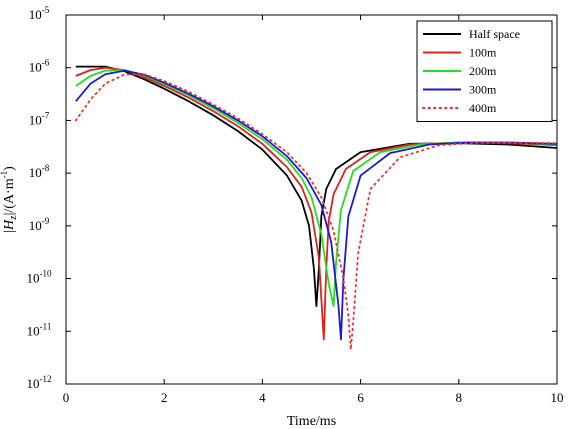 Image resolution: width=575 pixels, height=429 pixels. Describe the element at coordinates (46, 221) in the screenshot. I see `y-tick-exp-3: -9` at that location.